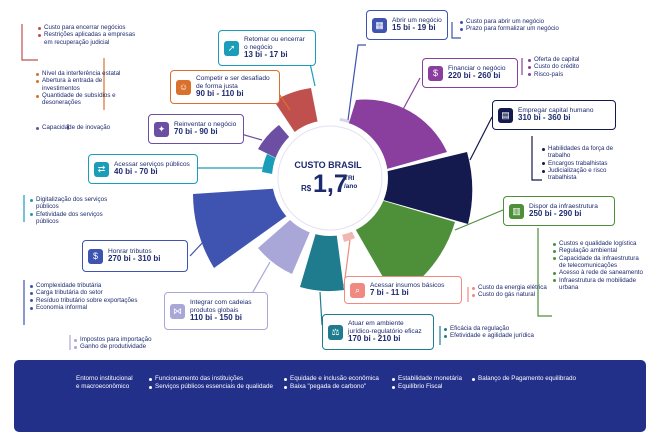  Describe the element at coordinates (544, 118) in the screenshot. I see `empregar-value: 310 bi - 360 bi` at that location.